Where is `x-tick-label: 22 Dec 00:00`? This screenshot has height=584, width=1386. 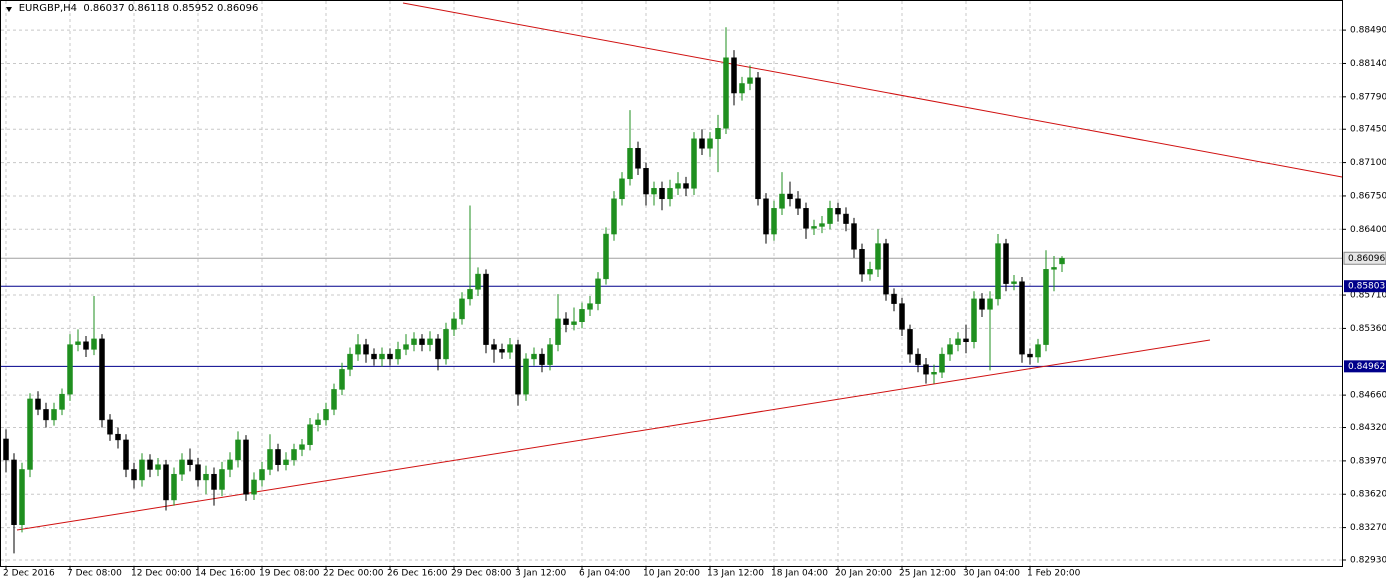
x-tick-label: 22 Dec 00:00 is located at coordinates (353, 574).